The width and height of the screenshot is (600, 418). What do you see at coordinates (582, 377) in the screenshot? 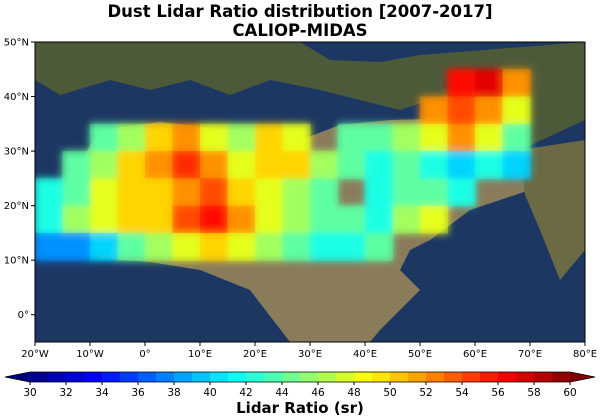
I see `colorbar-extend-high` at bounding box center [582, 377].